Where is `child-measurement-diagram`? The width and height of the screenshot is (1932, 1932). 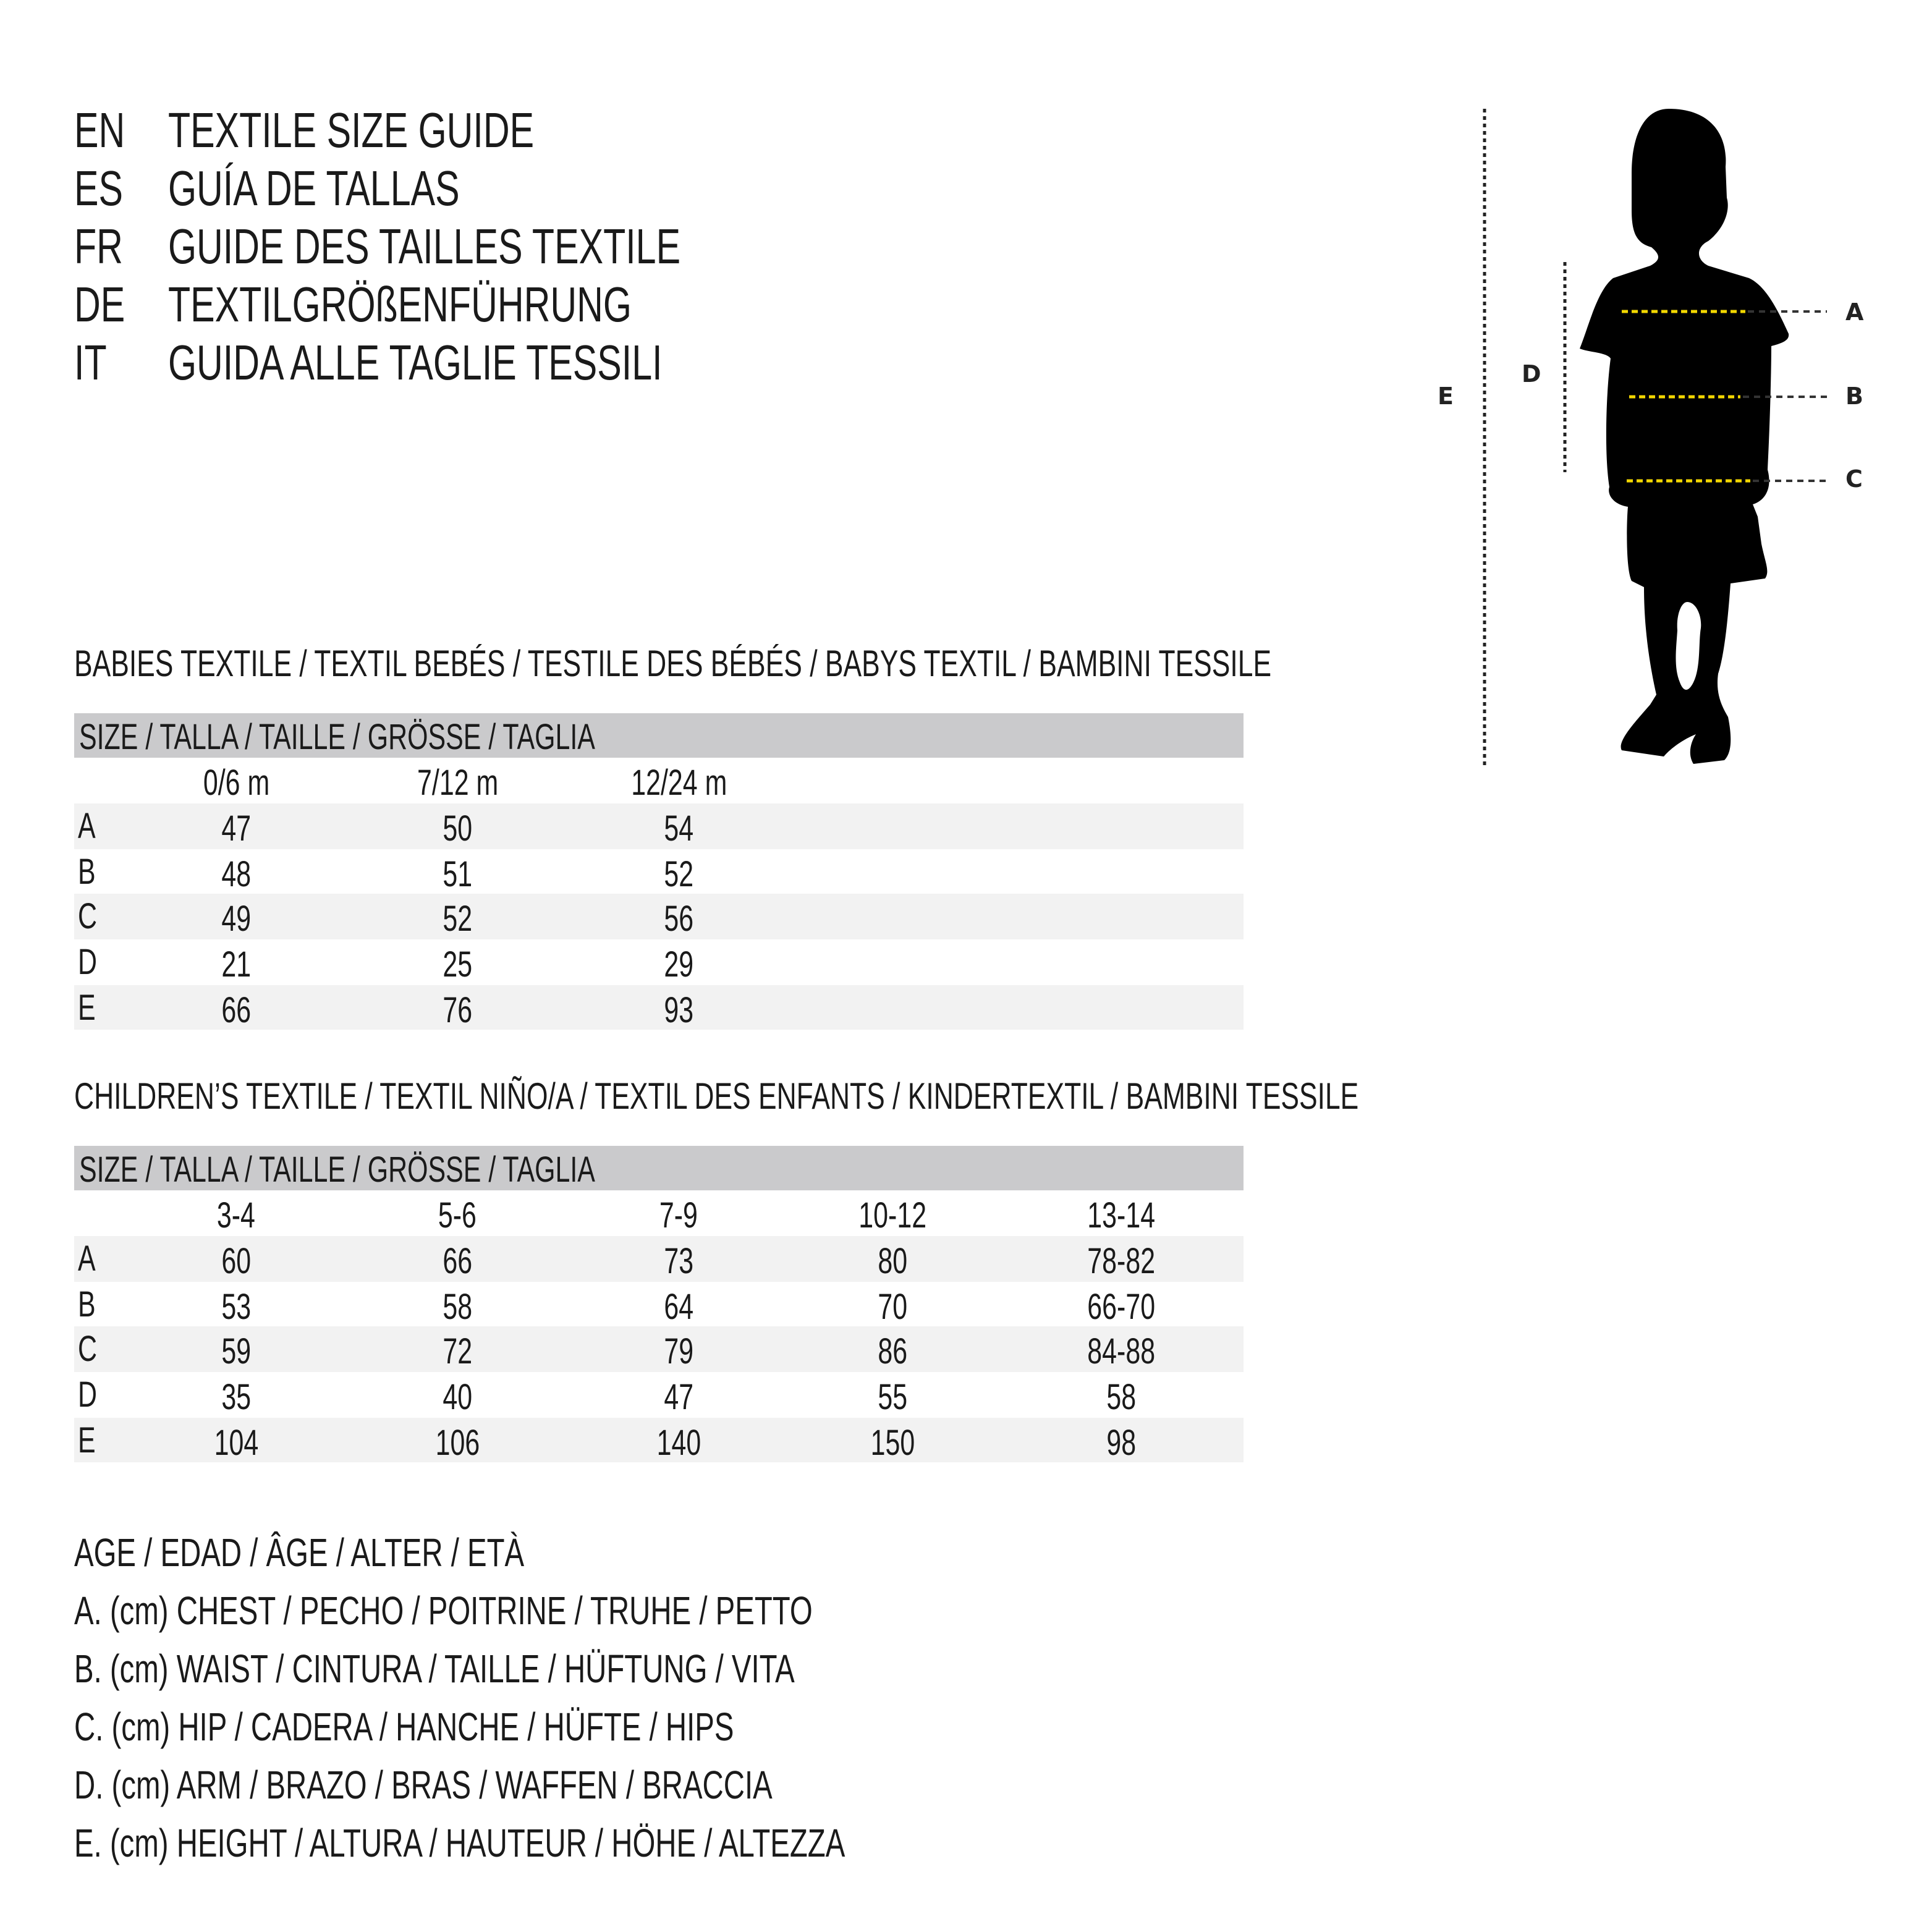 child-measurement-diagram is located at coordinates (1655, 437).